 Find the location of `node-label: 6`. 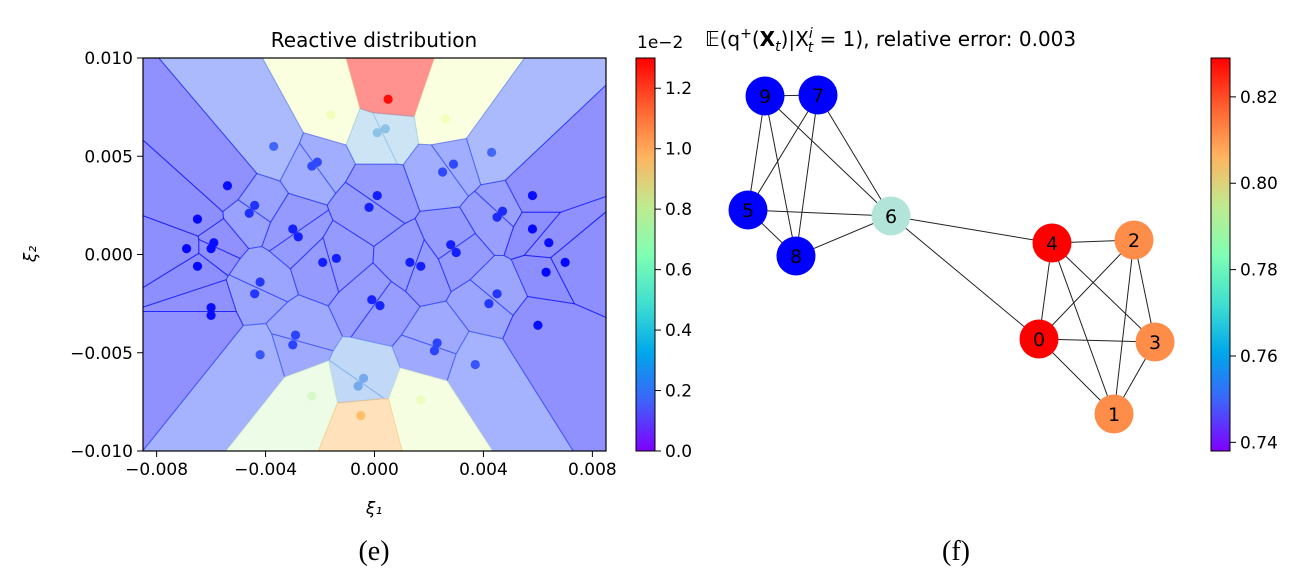

node-label: 6 is located at coordinates (891, 217).